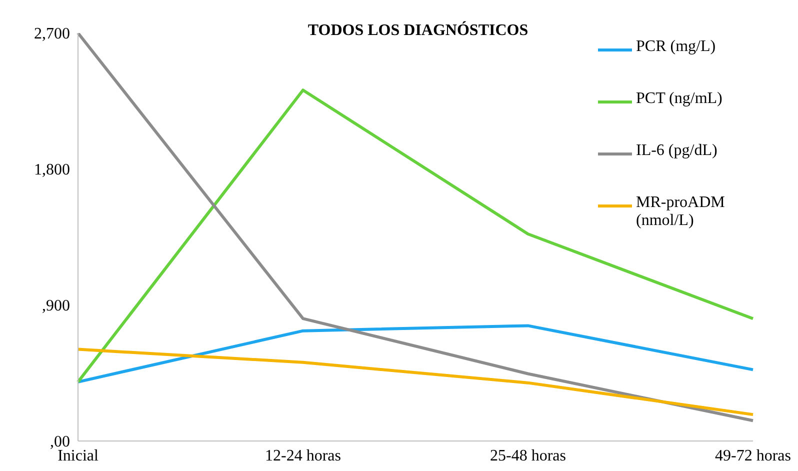 The height and width of the screenshot is (471, 798). Describe the element at coordinates (753, 455) in the screenshot. I see `x-tick-label: 49-72 horas` at that location.